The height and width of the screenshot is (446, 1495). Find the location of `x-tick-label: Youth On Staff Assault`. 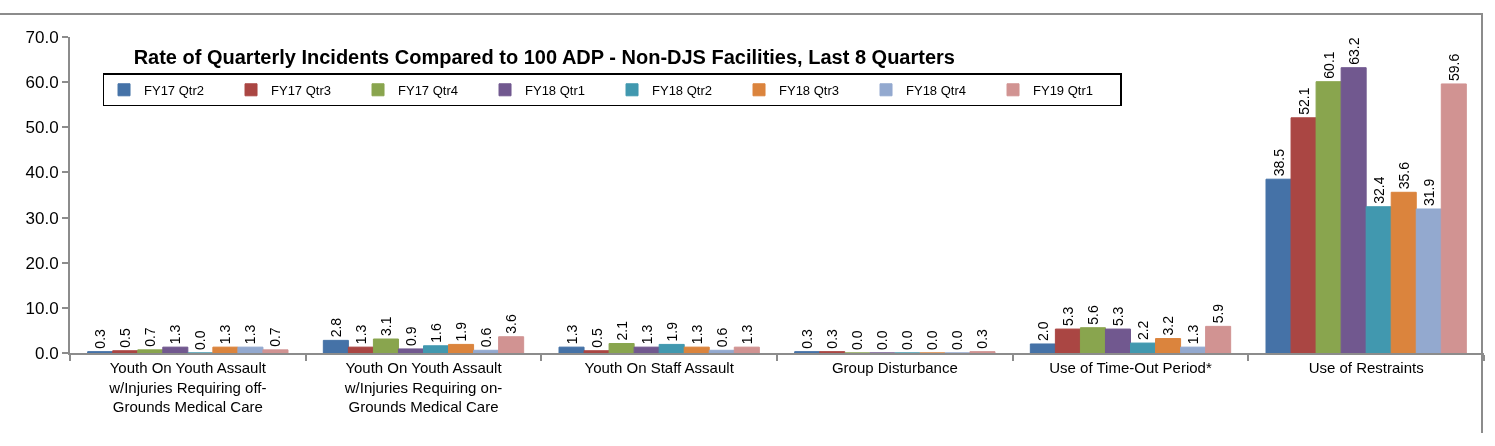

x-tick-label: Youth On Staff Assault is located at coordinates (659, 367).